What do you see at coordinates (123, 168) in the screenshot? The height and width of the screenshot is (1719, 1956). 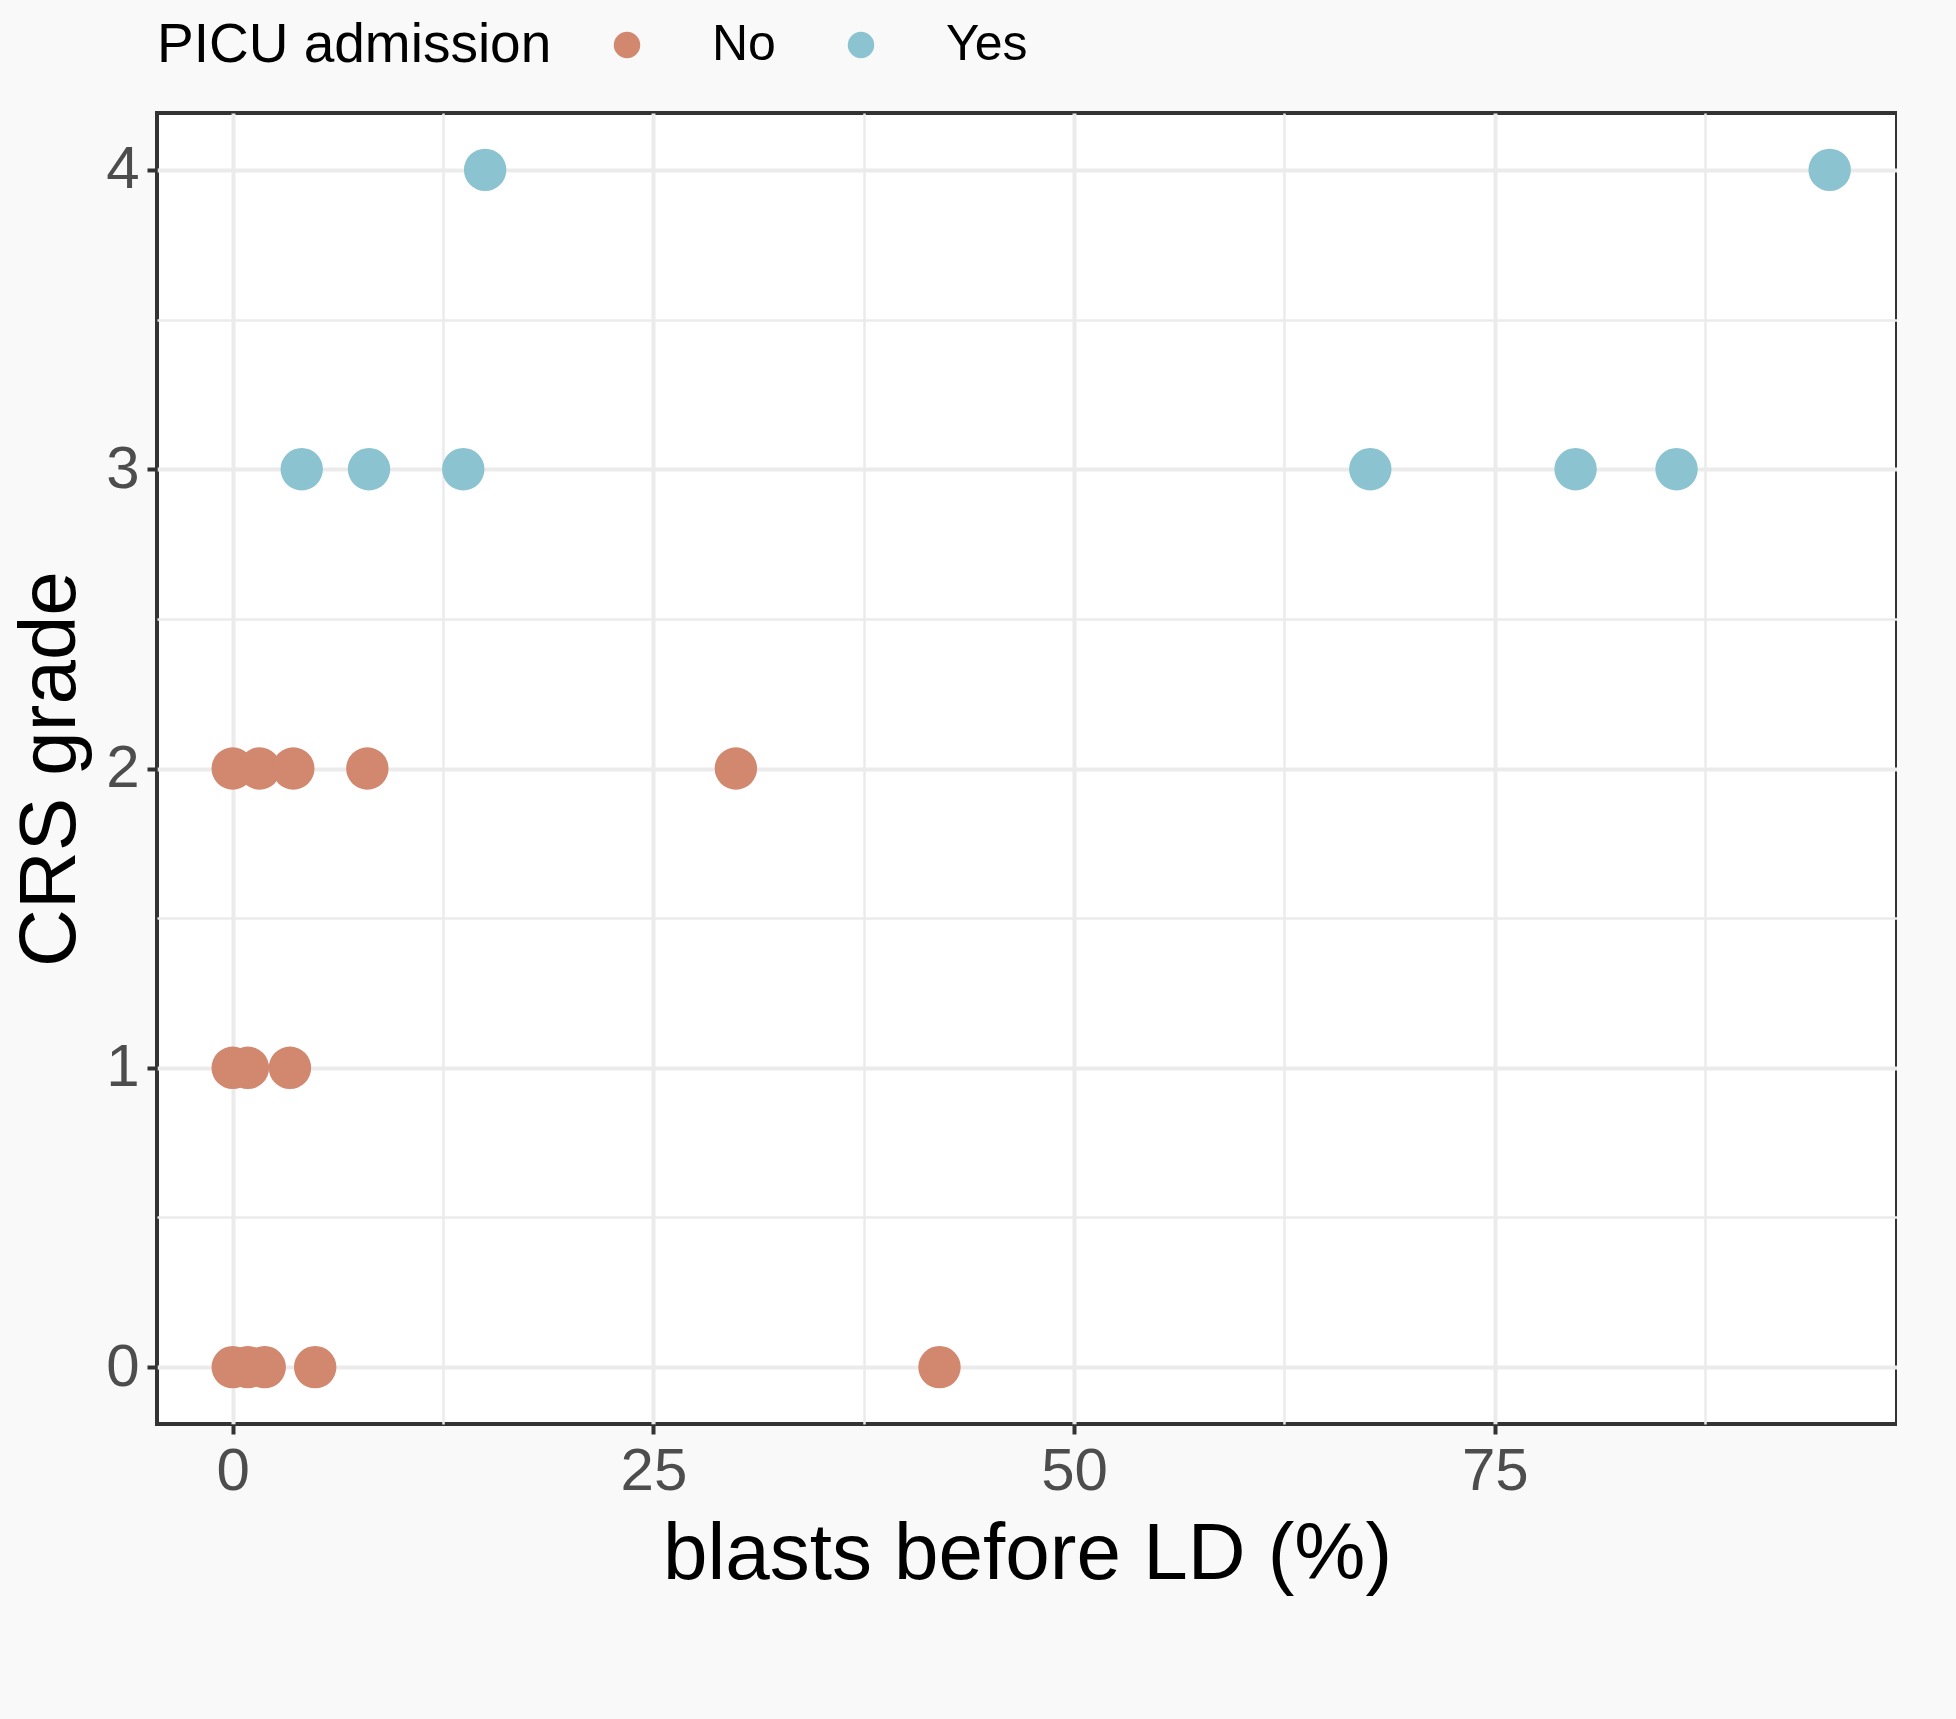 I see `y-tick-label: 4` at bounding box center [123, 168].